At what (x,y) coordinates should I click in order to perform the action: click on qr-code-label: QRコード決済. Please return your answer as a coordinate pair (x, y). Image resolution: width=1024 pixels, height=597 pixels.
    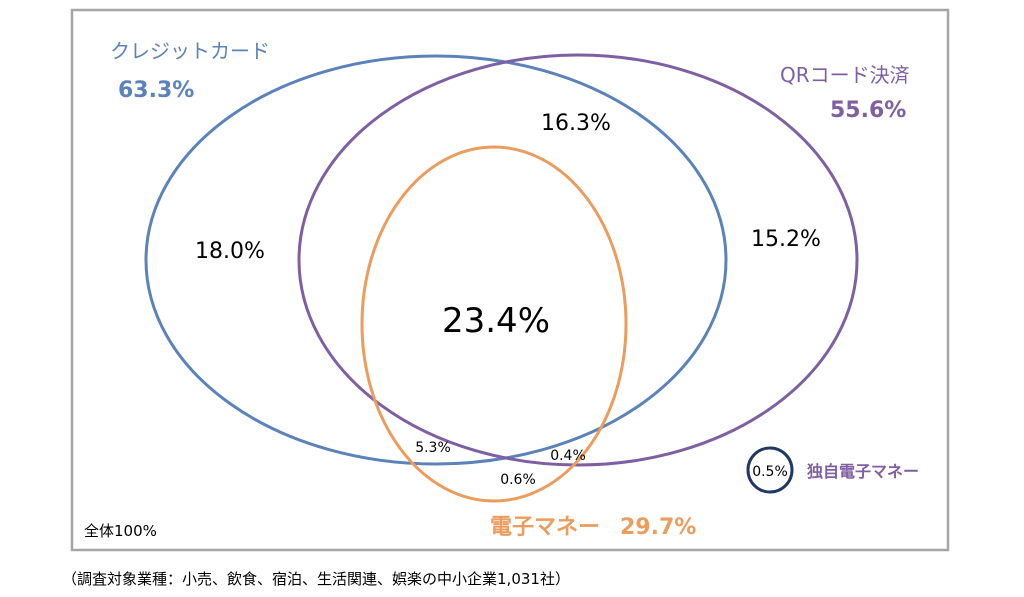
    Looking at the image, I should click on (845, 75).